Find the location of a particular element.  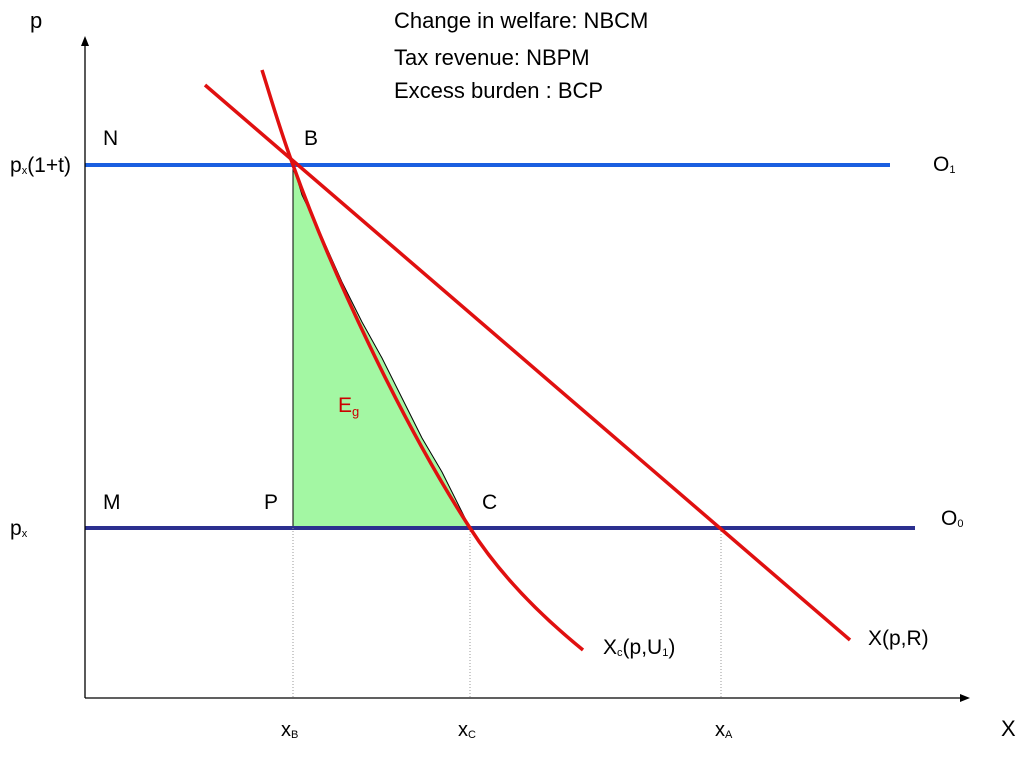

point-b-label: B is located at coordinates (311, 138).